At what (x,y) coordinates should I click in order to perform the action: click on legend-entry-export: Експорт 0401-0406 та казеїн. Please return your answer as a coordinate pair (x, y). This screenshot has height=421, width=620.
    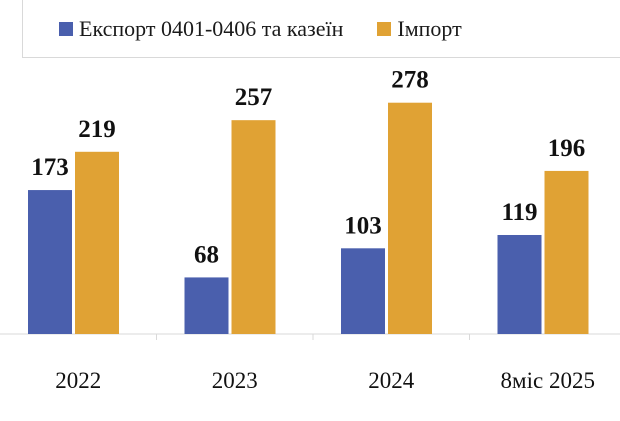
    Looking at the image, I should click on (201, 29).